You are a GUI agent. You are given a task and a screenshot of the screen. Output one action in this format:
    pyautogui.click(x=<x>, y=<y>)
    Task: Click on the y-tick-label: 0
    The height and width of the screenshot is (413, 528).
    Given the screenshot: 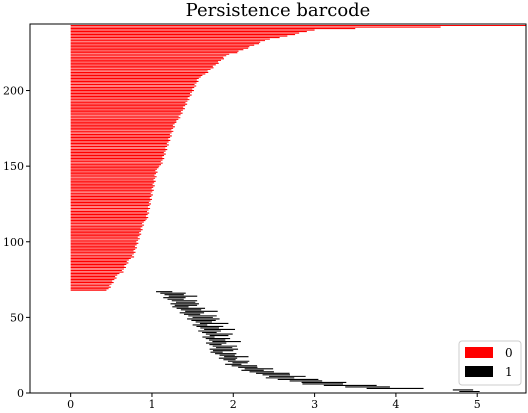 What is the action you would take?
    pyautogui.click(x=20, y=393)
    